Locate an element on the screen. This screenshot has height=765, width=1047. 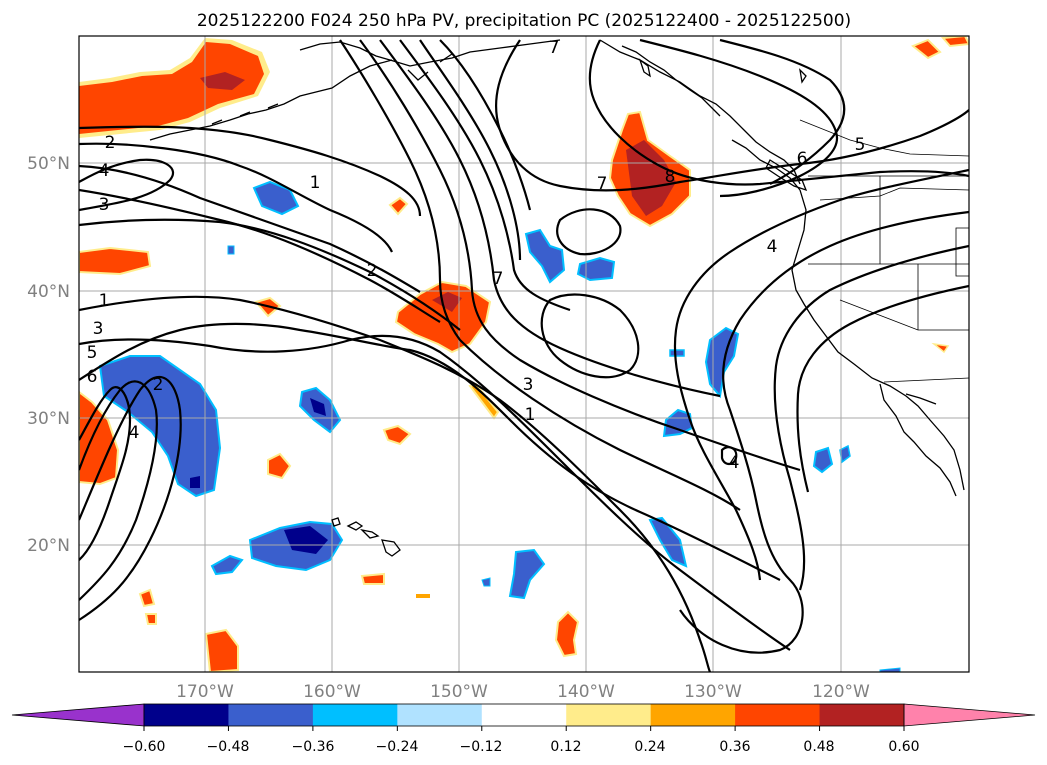
colorbar-tick-label: 0.24 is located at coordinates (649, 747).